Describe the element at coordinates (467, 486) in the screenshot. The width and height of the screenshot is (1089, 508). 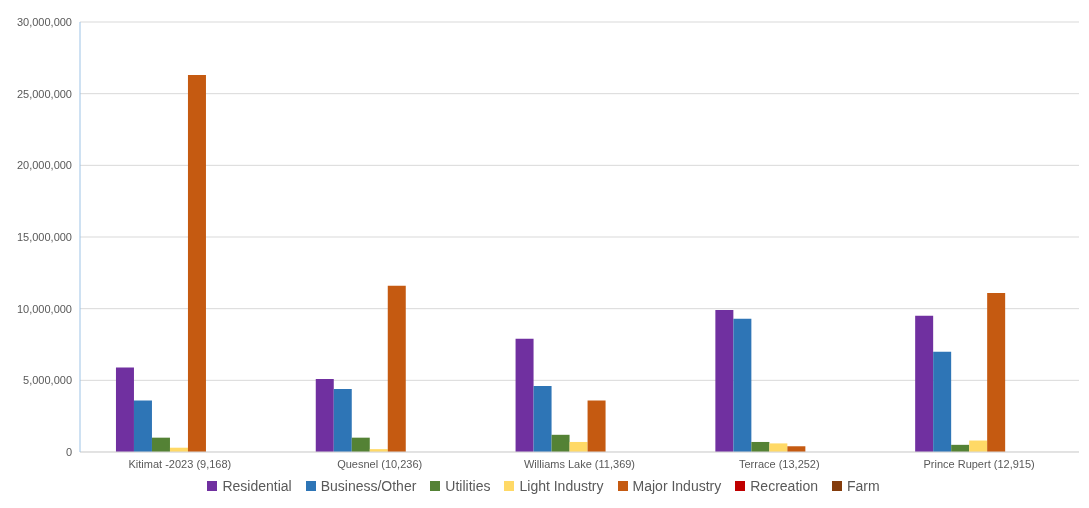
I see `legend-label: Utilities` at that location.